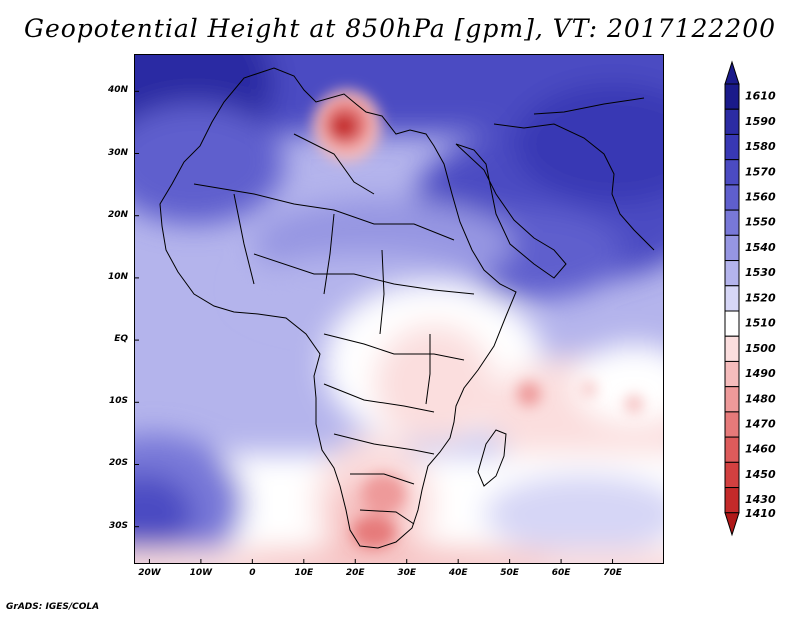 This screenshot has width=800, height=618. What do you see at coordinates (760, 121) in the screenshot?
I see `colorbar-label: 1590` at bounding box center [760, 121].